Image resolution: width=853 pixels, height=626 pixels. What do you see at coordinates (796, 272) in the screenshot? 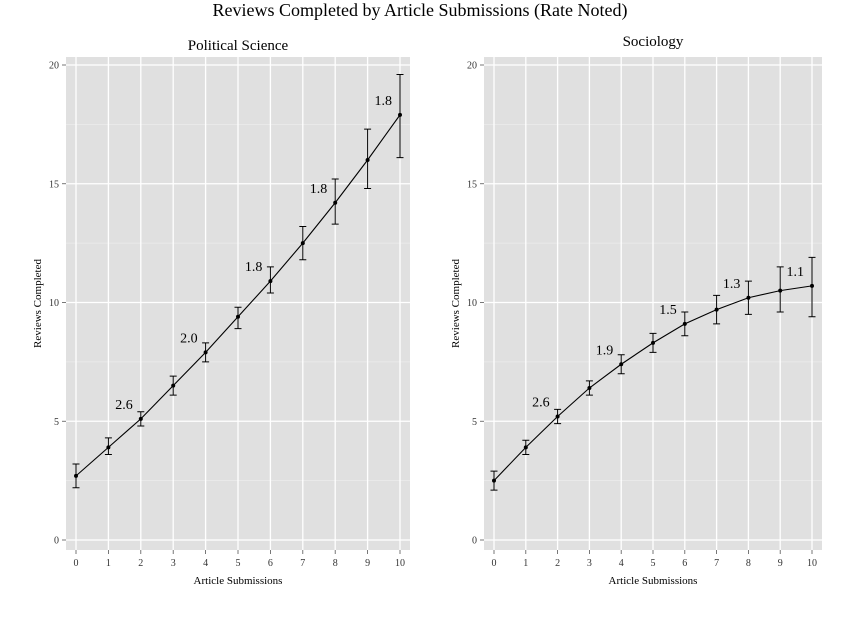
I see `rate-annotation: 1.1` at bounding box center [796, 272].